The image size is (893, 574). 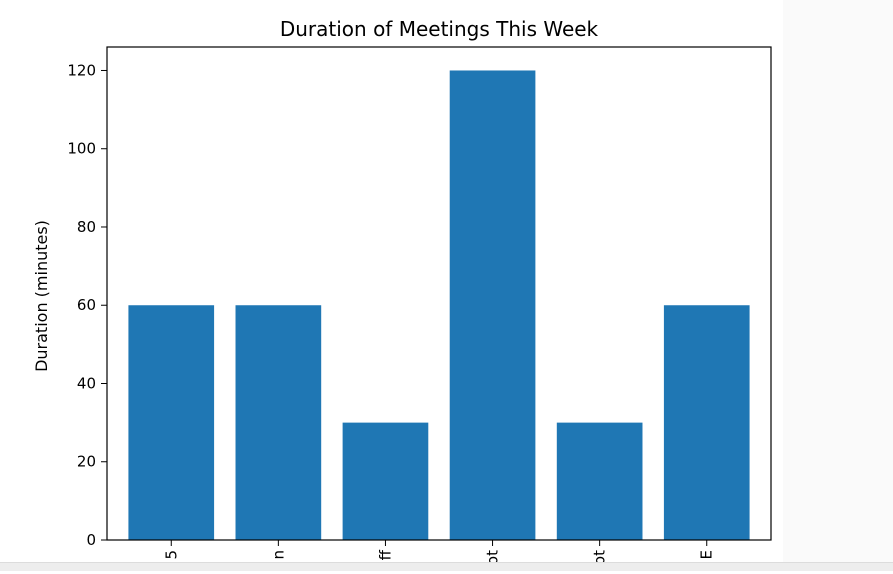 I want to click on y-tick-label: 60, so click(x=86, y=305).